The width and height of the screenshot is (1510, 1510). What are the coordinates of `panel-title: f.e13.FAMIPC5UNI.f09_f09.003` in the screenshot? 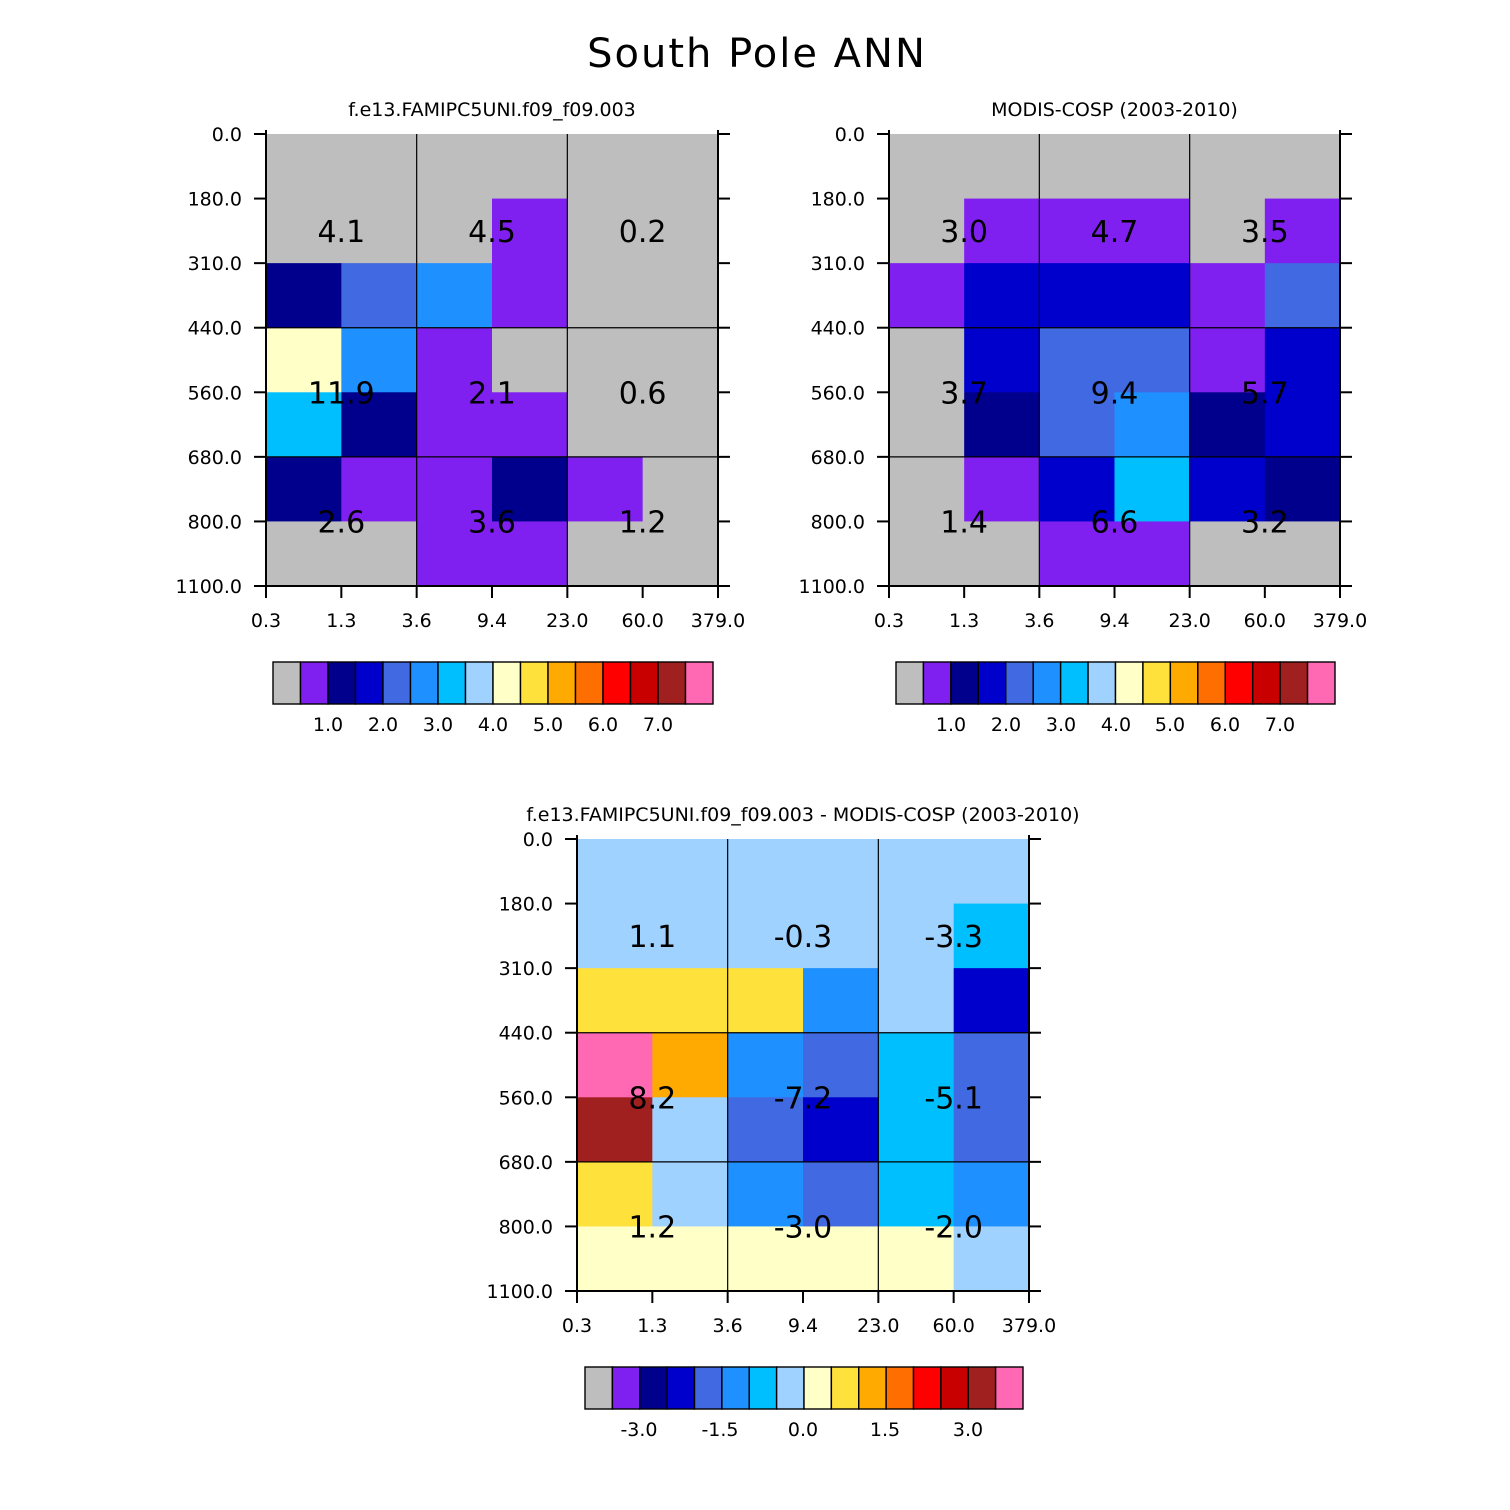 It's located at (492, 110).